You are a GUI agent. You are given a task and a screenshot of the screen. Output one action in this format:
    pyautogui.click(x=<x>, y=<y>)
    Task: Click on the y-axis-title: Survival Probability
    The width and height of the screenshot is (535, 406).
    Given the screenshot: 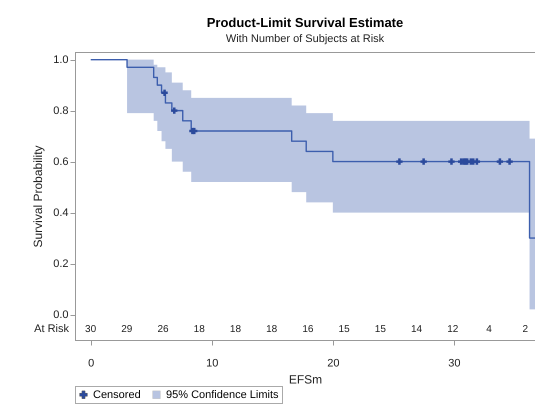 What is the action you would take?
    pyautogui.click(x=38, y=196)
    